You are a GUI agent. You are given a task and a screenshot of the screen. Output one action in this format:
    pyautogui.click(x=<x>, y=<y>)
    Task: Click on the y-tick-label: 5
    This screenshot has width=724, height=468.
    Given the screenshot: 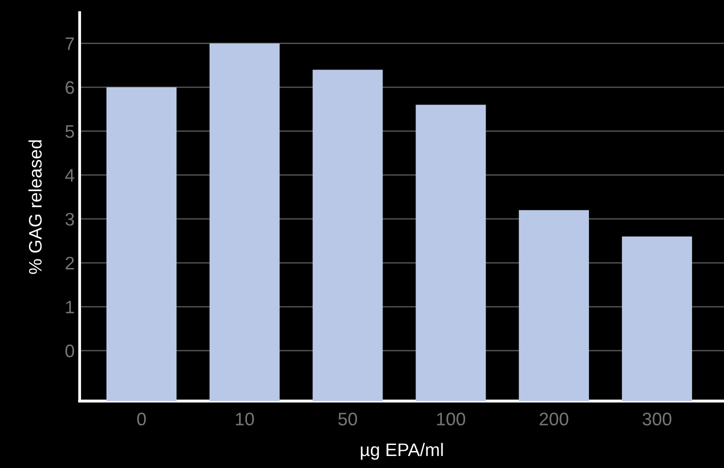 What is the action you would take?
    pyautogui.click(x=69, y=131)
    